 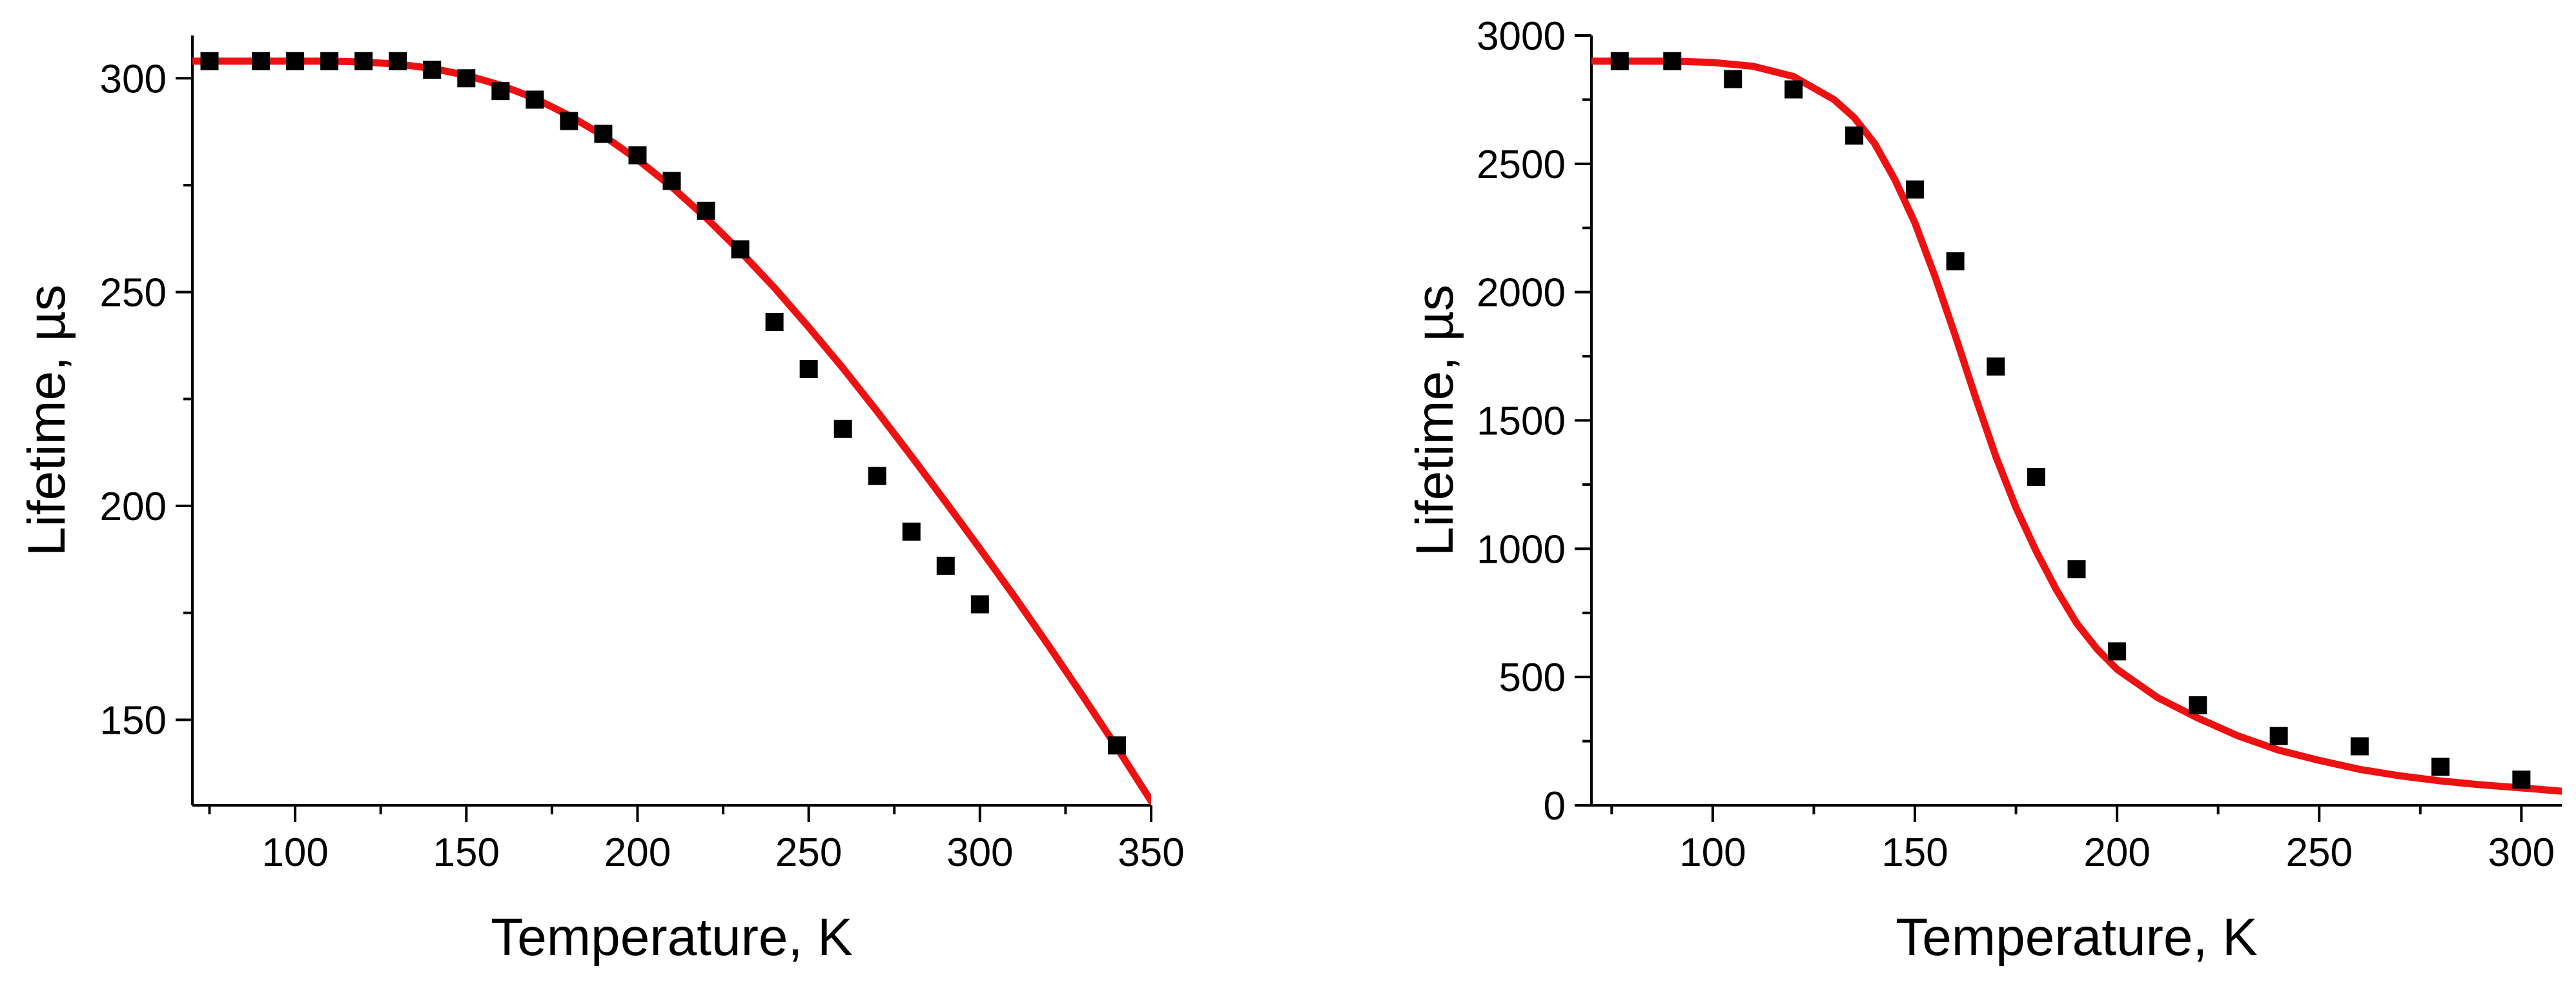 I want to click on y-tick-label: 250, so click(x=133, y=293).